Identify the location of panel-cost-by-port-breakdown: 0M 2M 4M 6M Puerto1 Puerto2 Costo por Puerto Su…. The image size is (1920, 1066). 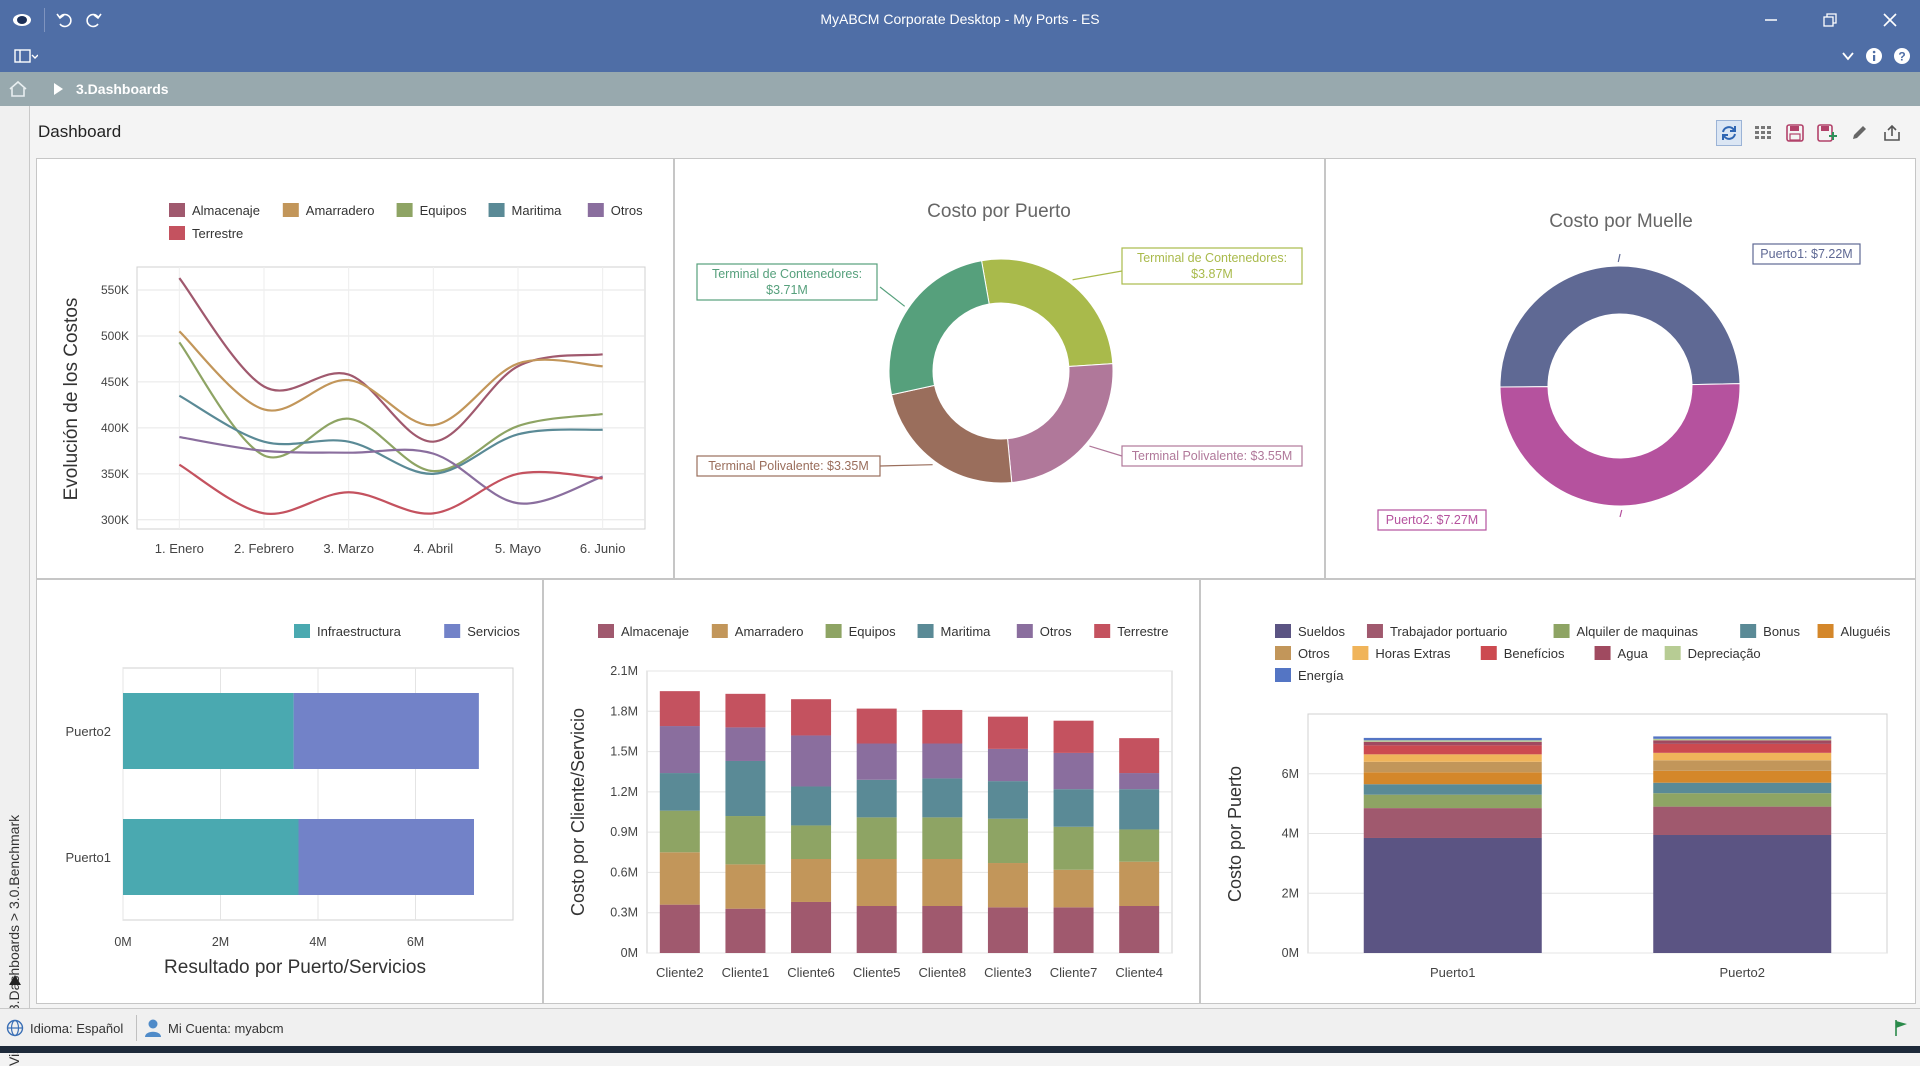
(1558, 791).